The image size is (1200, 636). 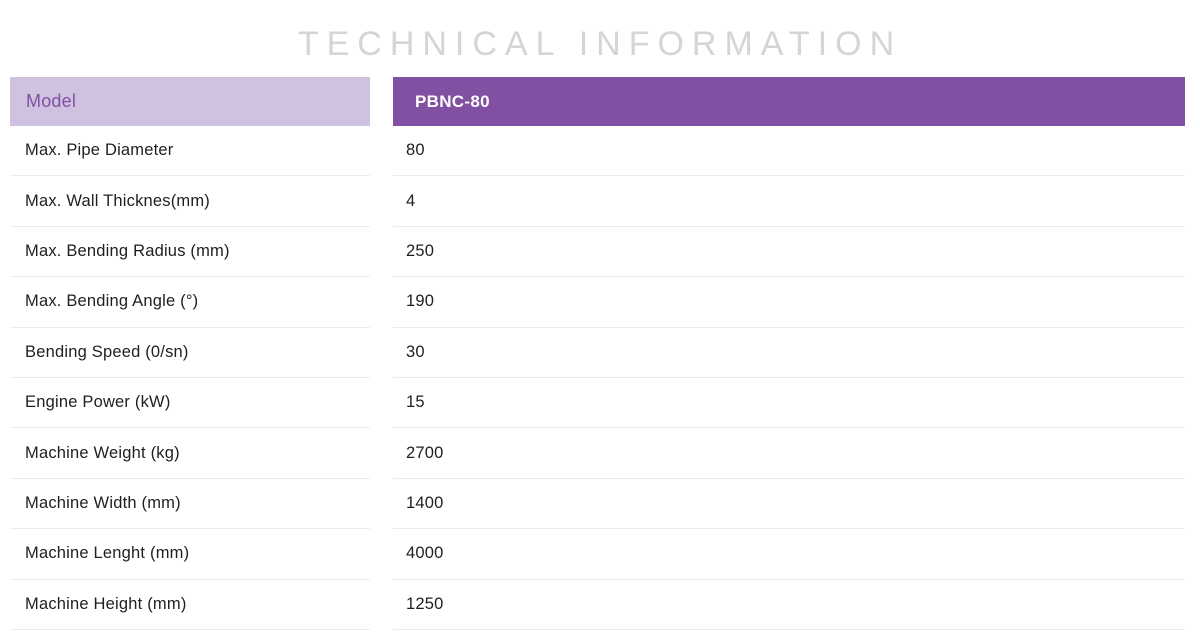 I want to click on table-row: Max. Pipe Diameter 80, so click(x=600, y=151).